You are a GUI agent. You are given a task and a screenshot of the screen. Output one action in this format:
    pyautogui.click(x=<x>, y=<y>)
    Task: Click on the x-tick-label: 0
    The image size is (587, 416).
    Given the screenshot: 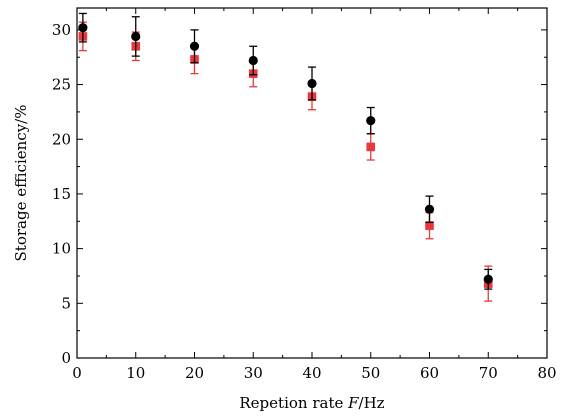 What is the action you would take?
    pyautogui.click(x=77, y=373)
    